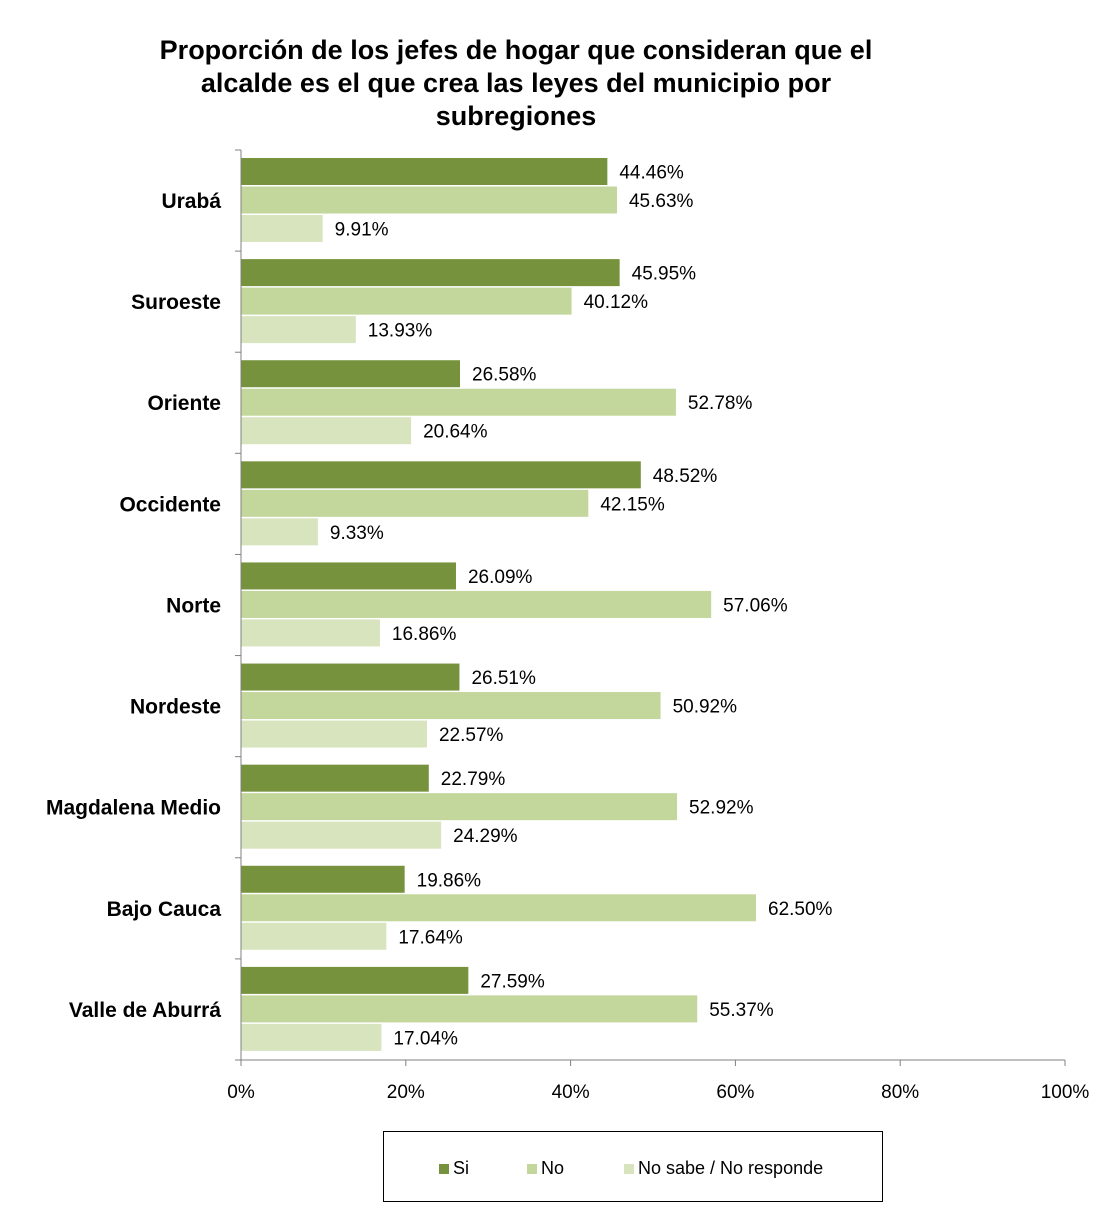  Describe the element at coordinates (444, 1168) in the screenshot. I see `legend-swatch-si` at that location.